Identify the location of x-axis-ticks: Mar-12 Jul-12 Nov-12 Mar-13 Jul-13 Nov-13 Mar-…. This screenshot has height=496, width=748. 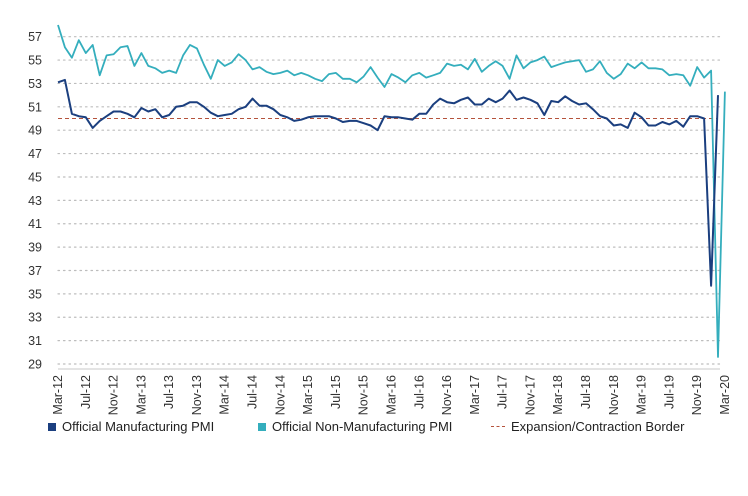
(391, 395).